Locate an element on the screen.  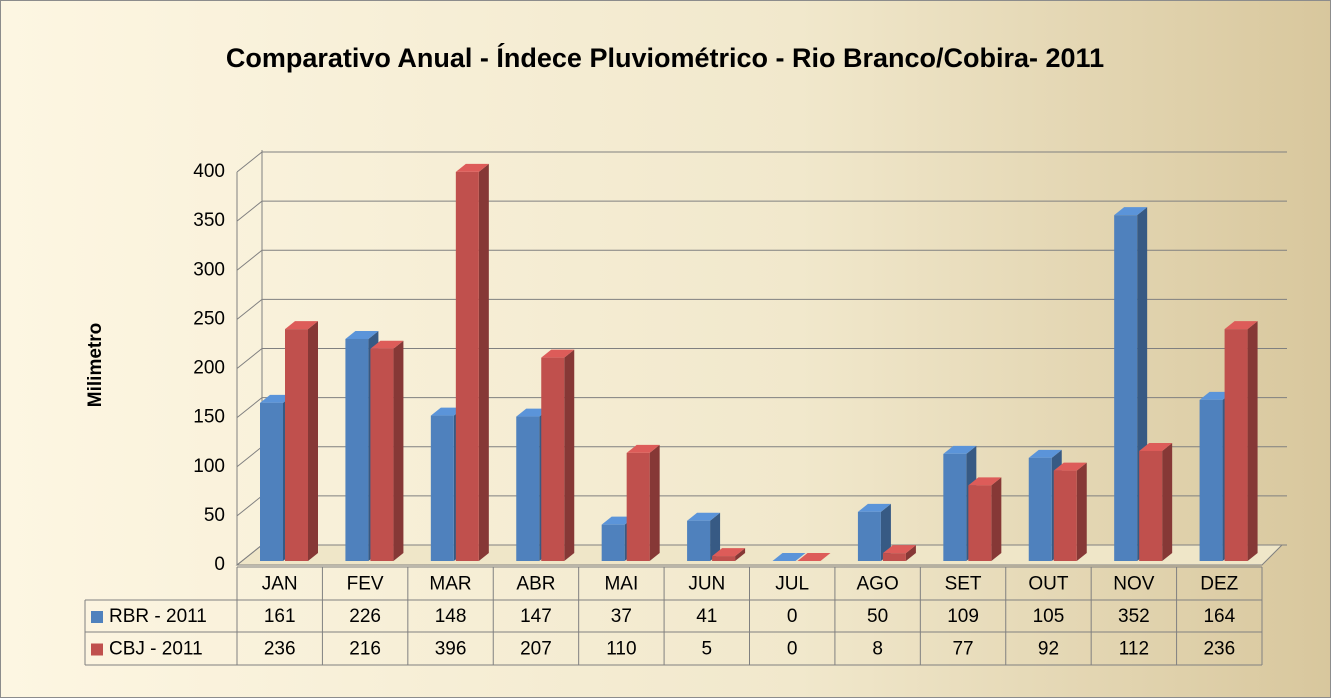
table-value: 148 is located at coordinates (451, 616).